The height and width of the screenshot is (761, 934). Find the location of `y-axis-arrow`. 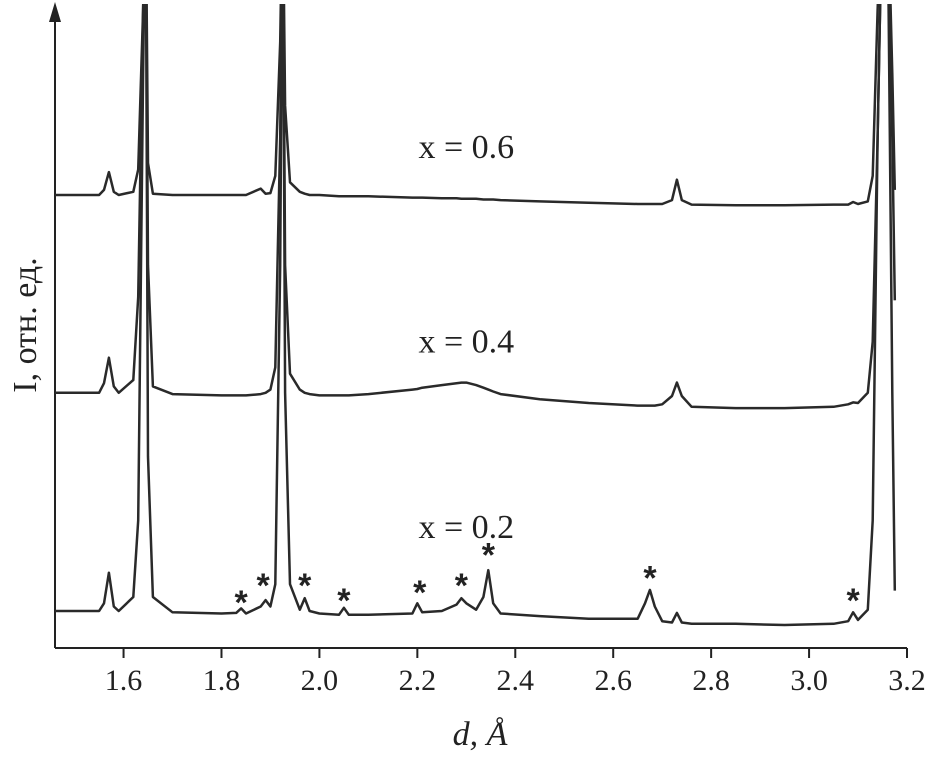

y-axis-arrow is located at coordinates (55, 12).